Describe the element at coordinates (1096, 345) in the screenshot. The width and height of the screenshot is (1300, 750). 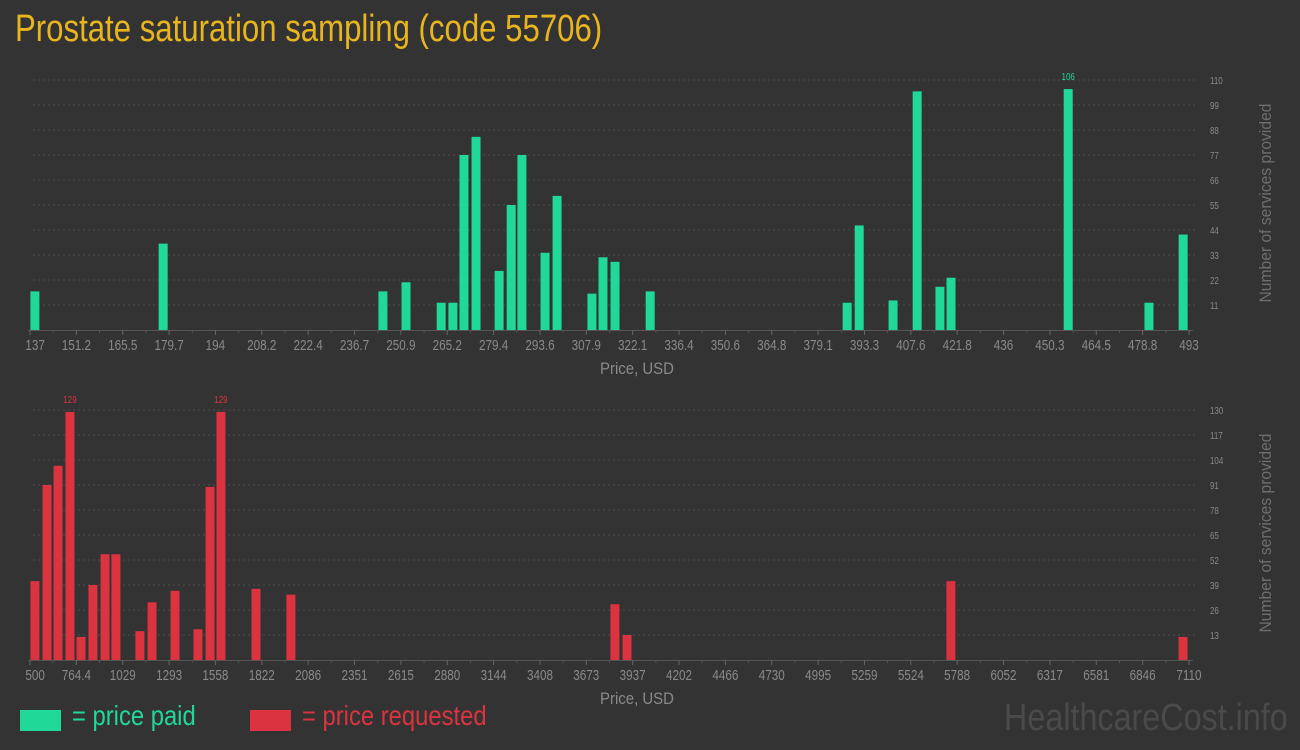
I see `x-tick-label: 464.5` at that location.